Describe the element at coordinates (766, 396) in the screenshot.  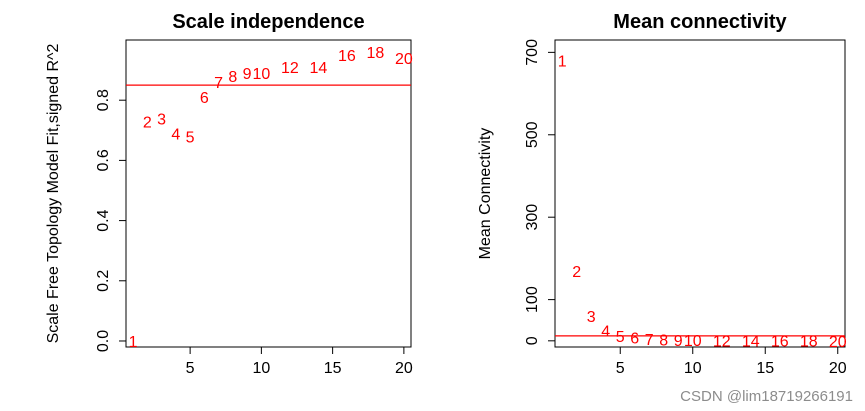
I see `watermark: CSDN @lim18719266191` at that location.